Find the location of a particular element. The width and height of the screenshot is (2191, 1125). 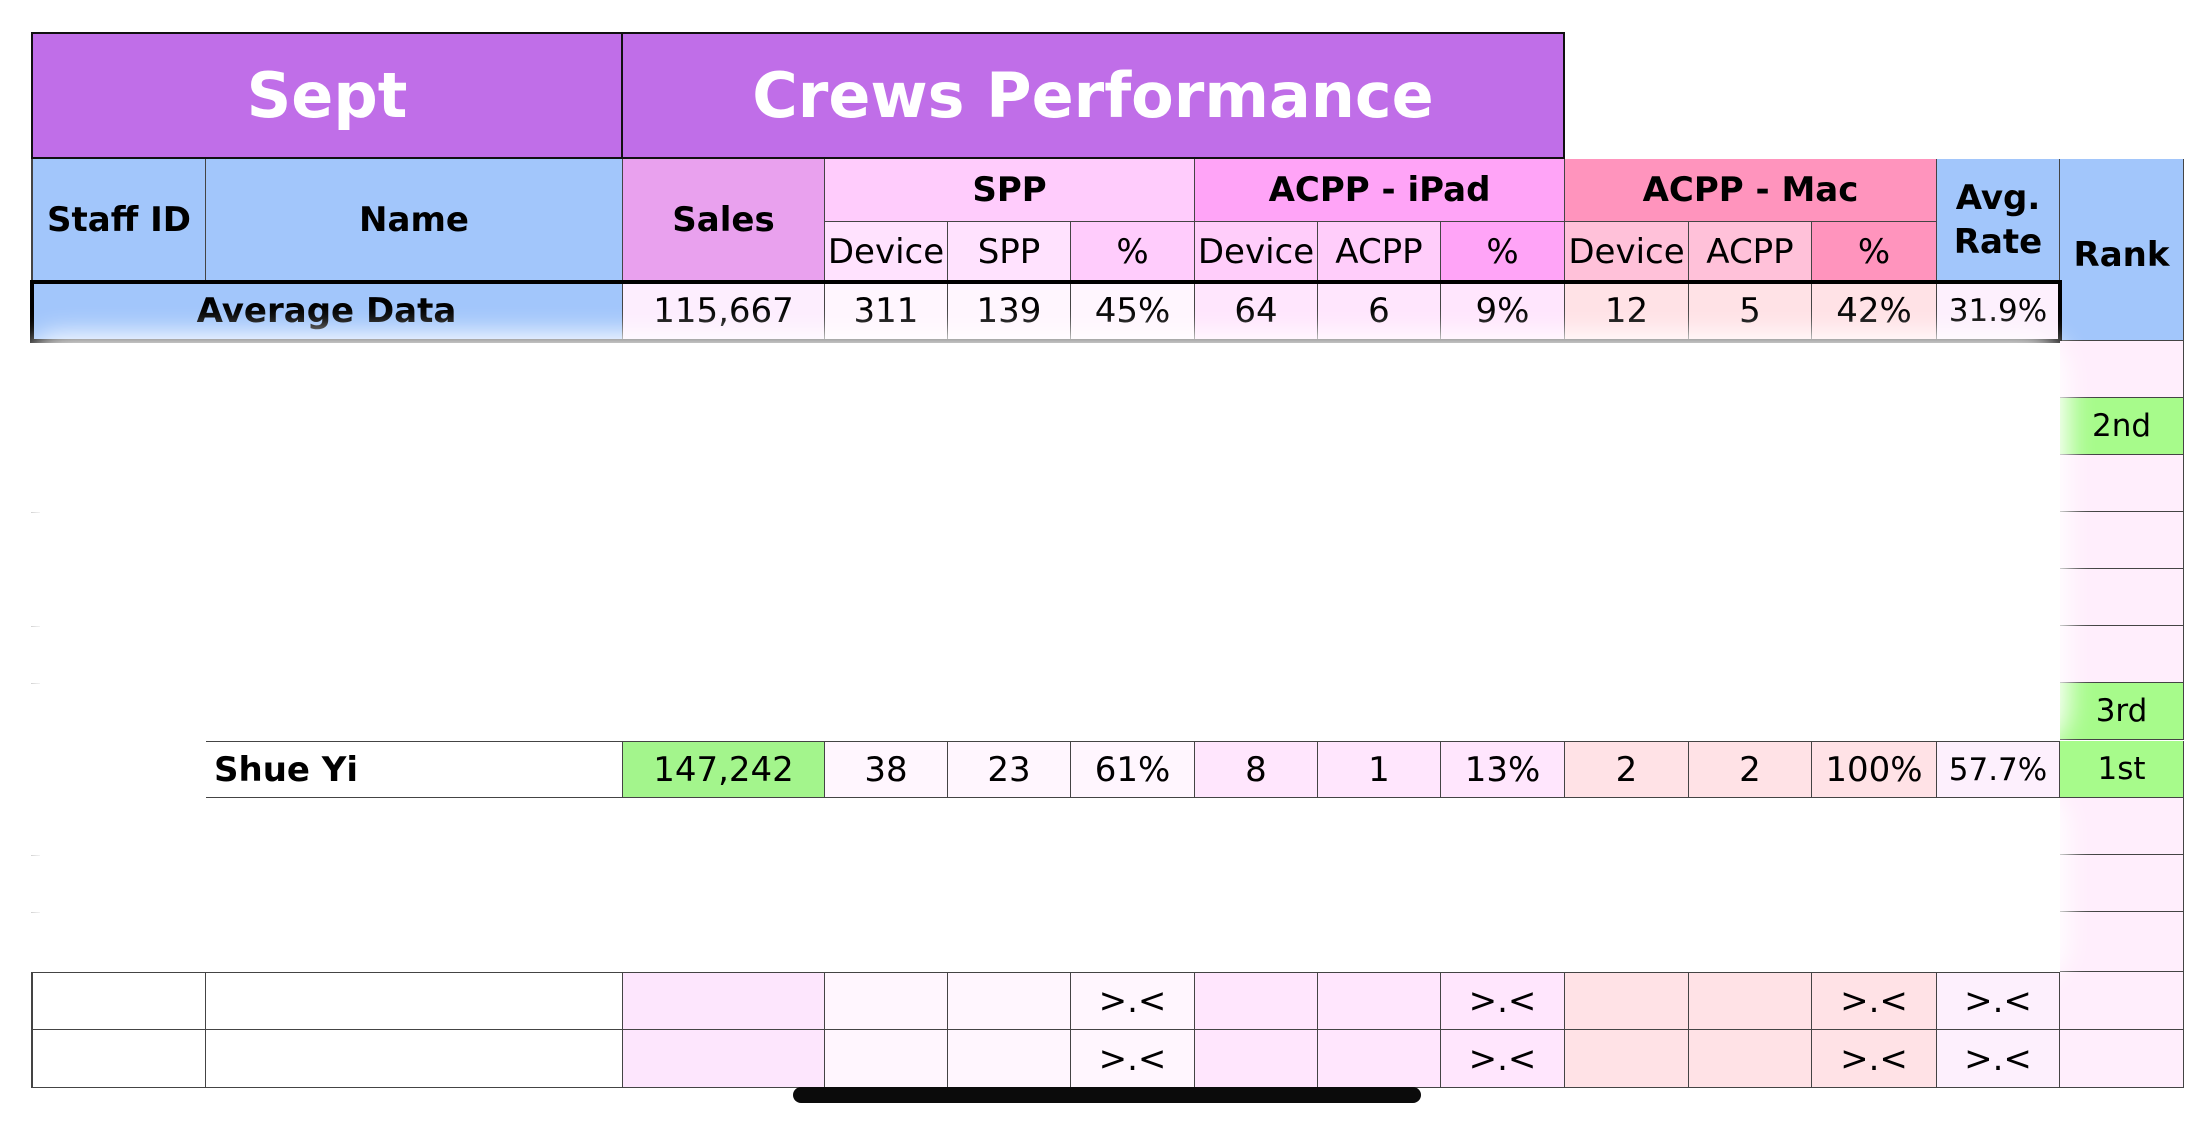

redacted-area-bottom is located at coordinates (1045, 885).